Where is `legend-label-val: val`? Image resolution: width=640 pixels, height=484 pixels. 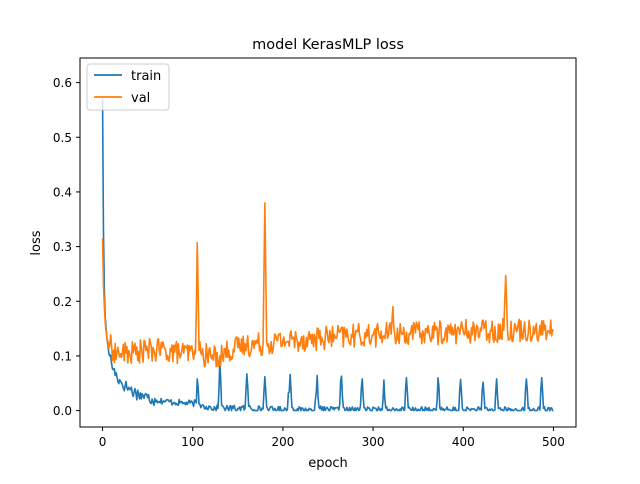
legend-label-val: val is located at coordinates (140, 98).